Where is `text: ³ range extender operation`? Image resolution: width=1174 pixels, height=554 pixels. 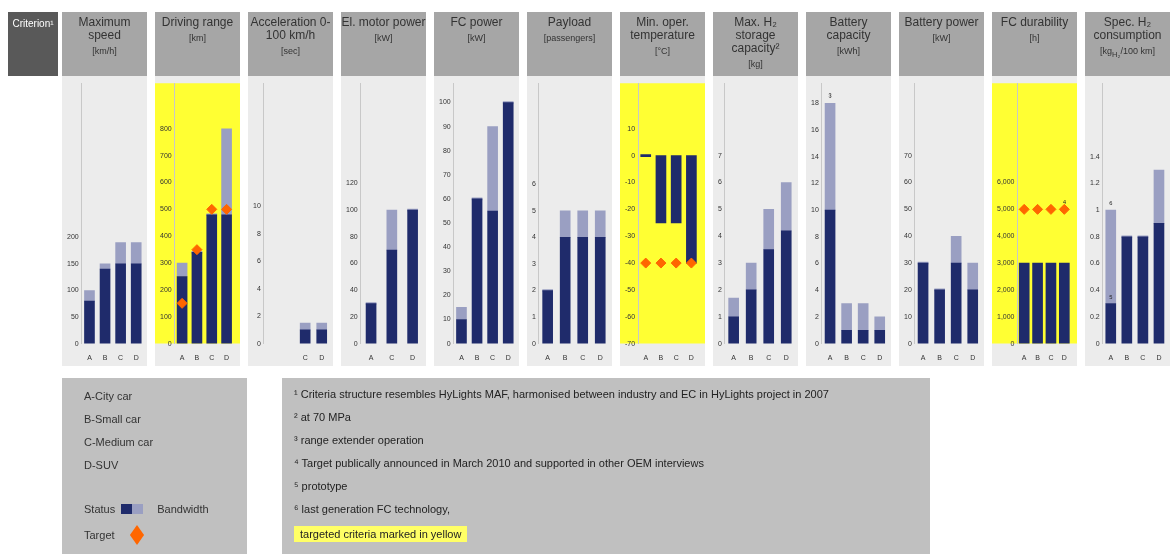 text: ³ range extender operation is located at coordinates (359, 440).